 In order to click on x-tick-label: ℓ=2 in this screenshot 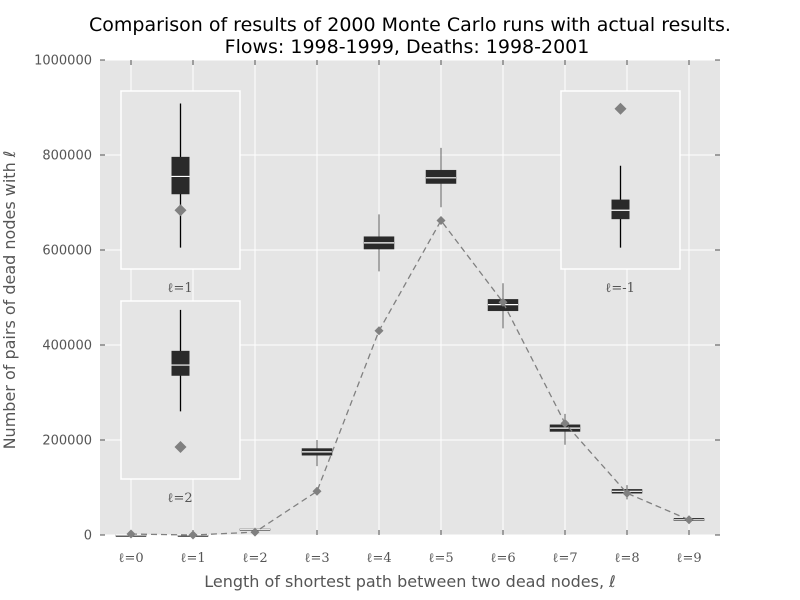, I will do `click(254, 558)`.